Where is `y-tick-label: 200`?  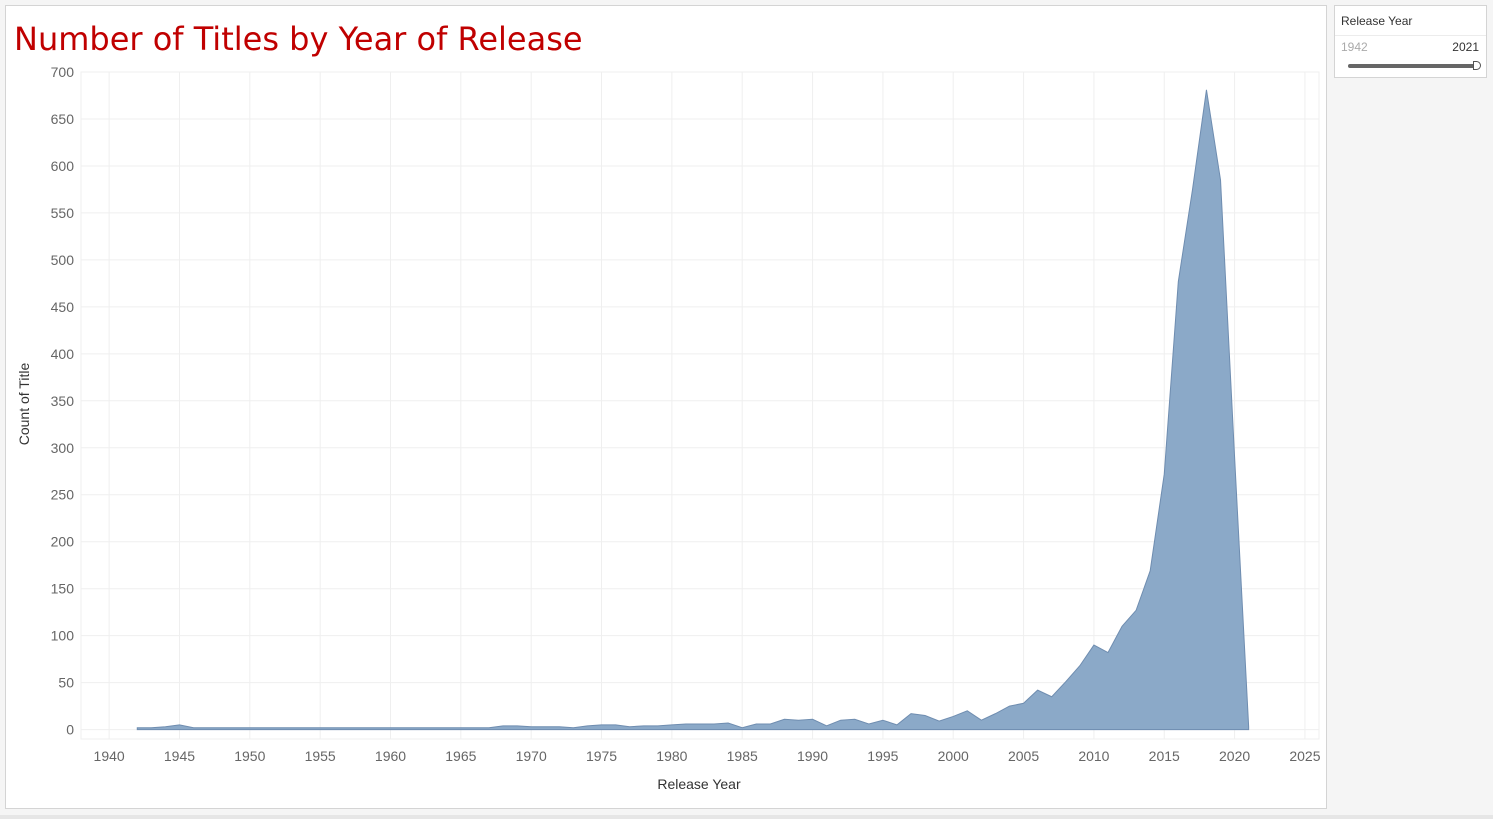
y-tick-label: 200 is located at coordinates (63, 542).